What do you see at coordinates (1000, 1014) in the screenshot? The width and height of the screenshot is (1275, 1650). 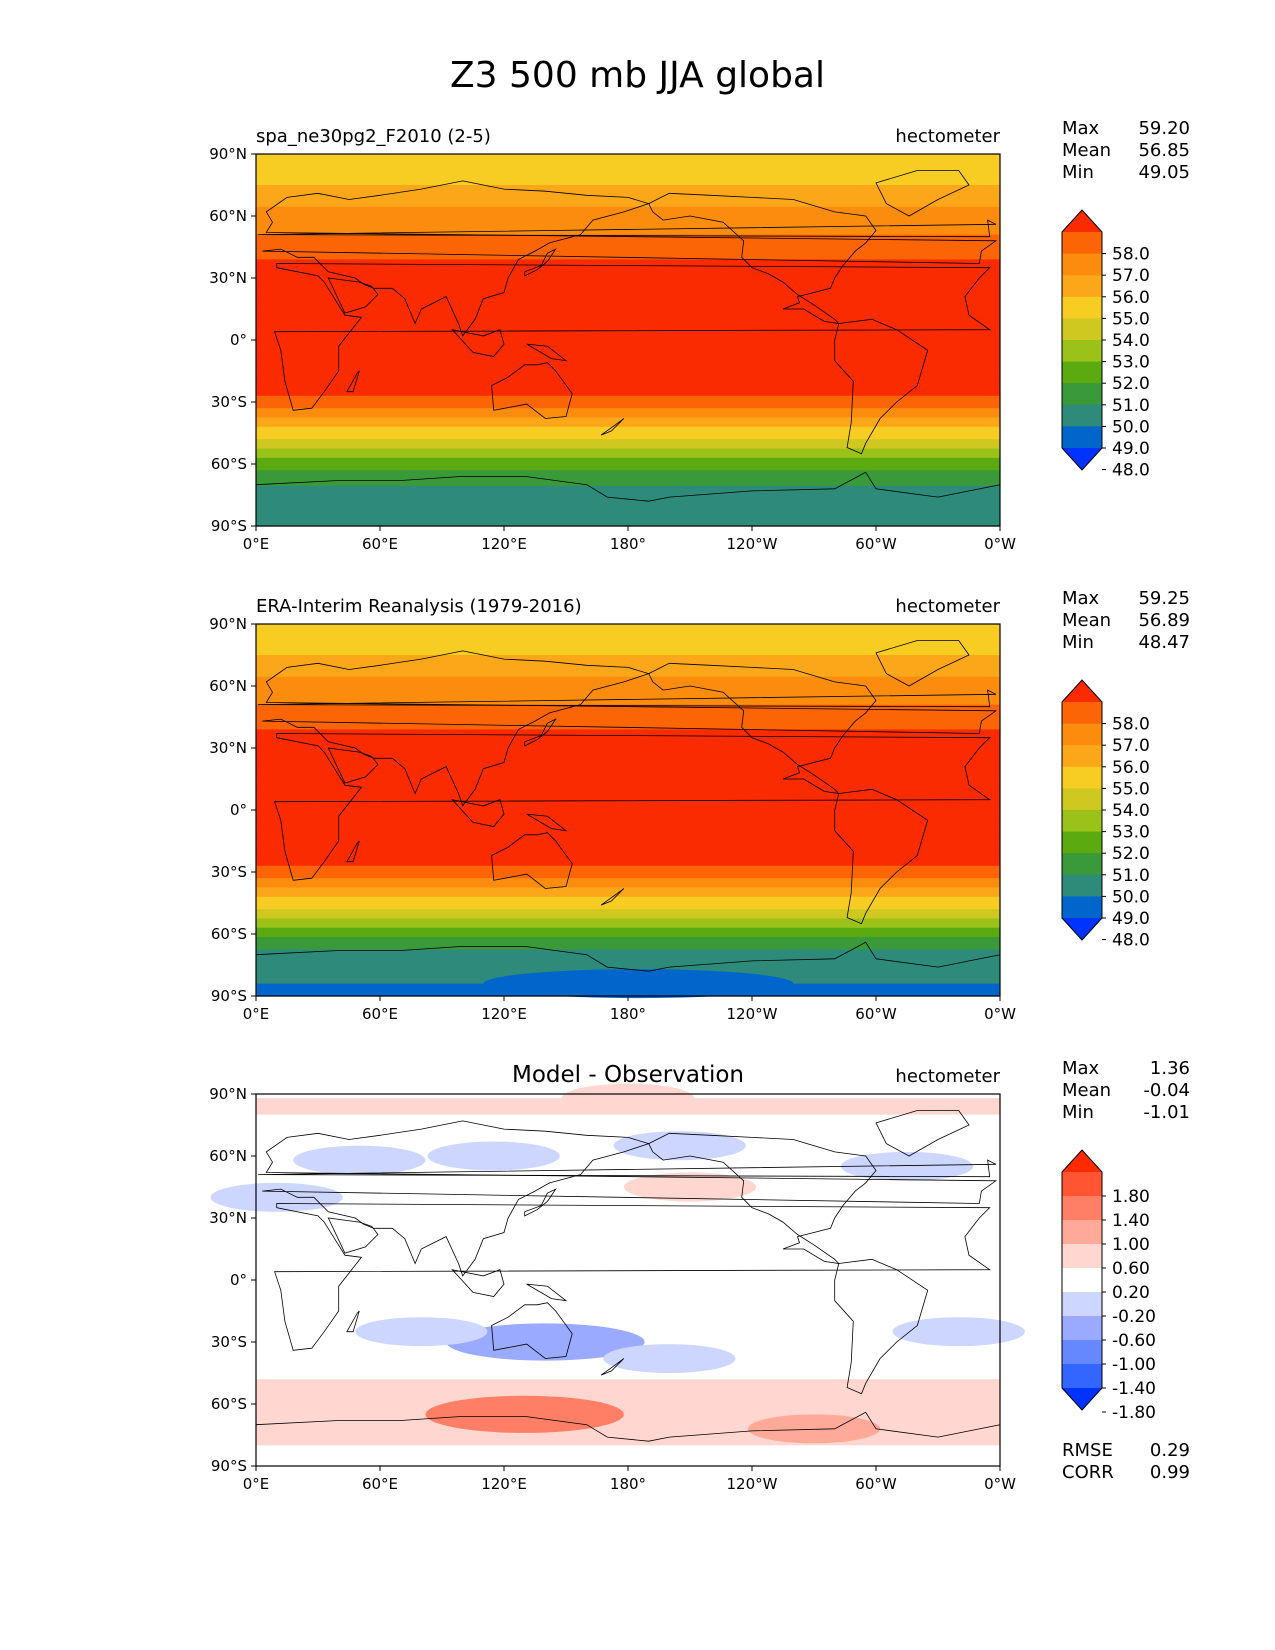 I see `x-tick-label: 0°W` at bounding box center [1000, 1014].